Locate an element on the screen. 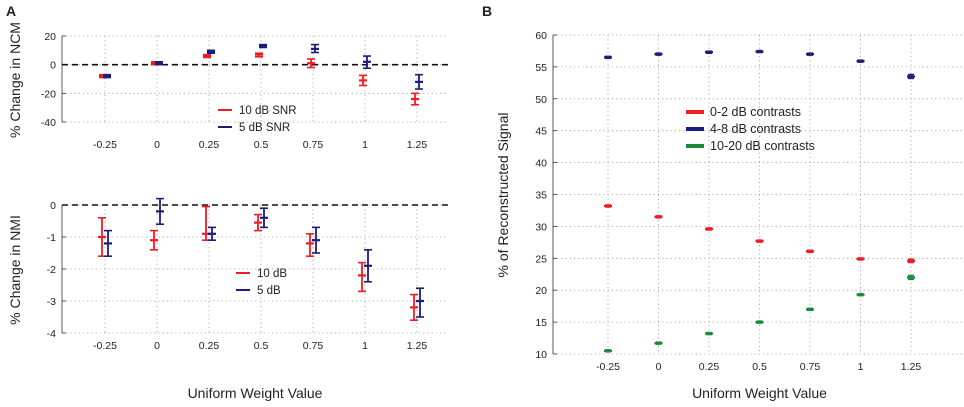 This screenshot has width=964, height=407. y-tick-label: -3 is located at coordinates (51, 302).